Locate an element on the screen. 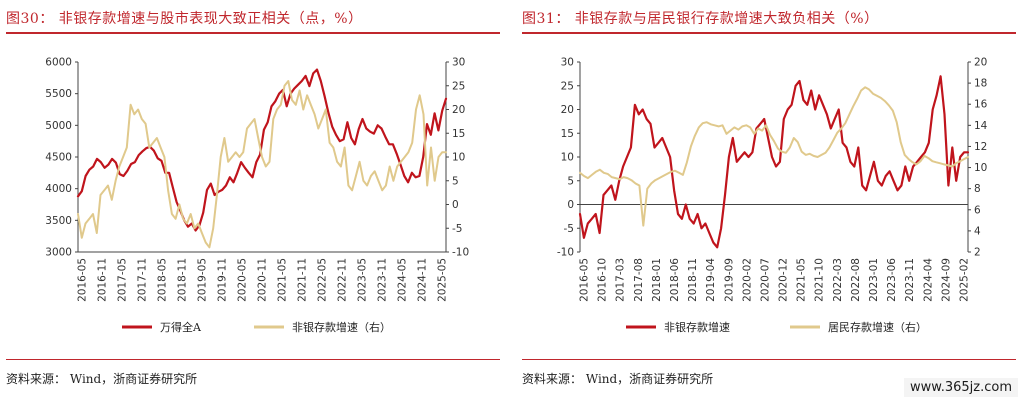  x-tick-label: 2020-02 is located at coordinates (747, 280).